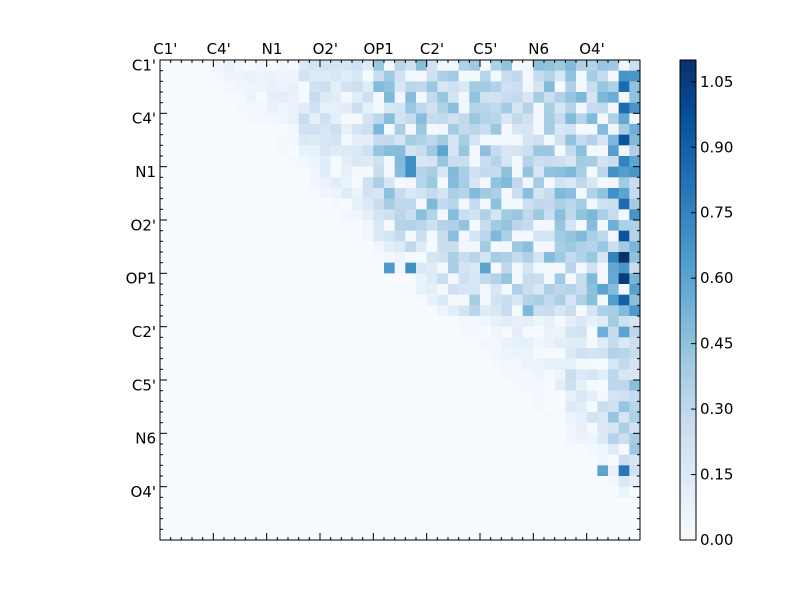  What do you see at coordinates (378, 49) in the screenshot?
I see `x-tick-label: OP1` at bounding box center [378, 49].